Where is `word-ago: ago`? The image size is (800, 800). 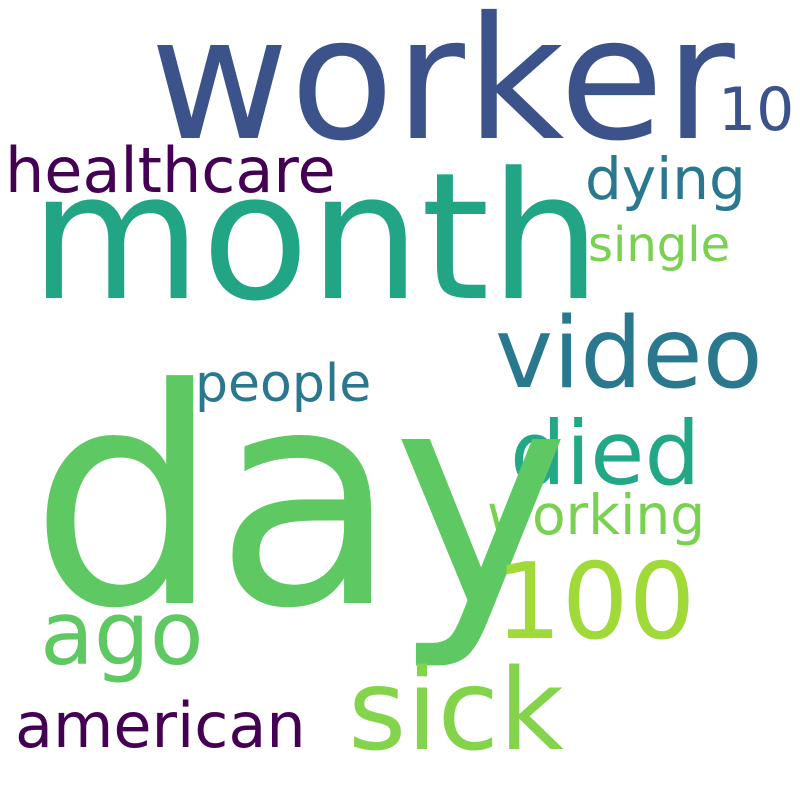 word-ago: ago is located at coordinates (122, 633).